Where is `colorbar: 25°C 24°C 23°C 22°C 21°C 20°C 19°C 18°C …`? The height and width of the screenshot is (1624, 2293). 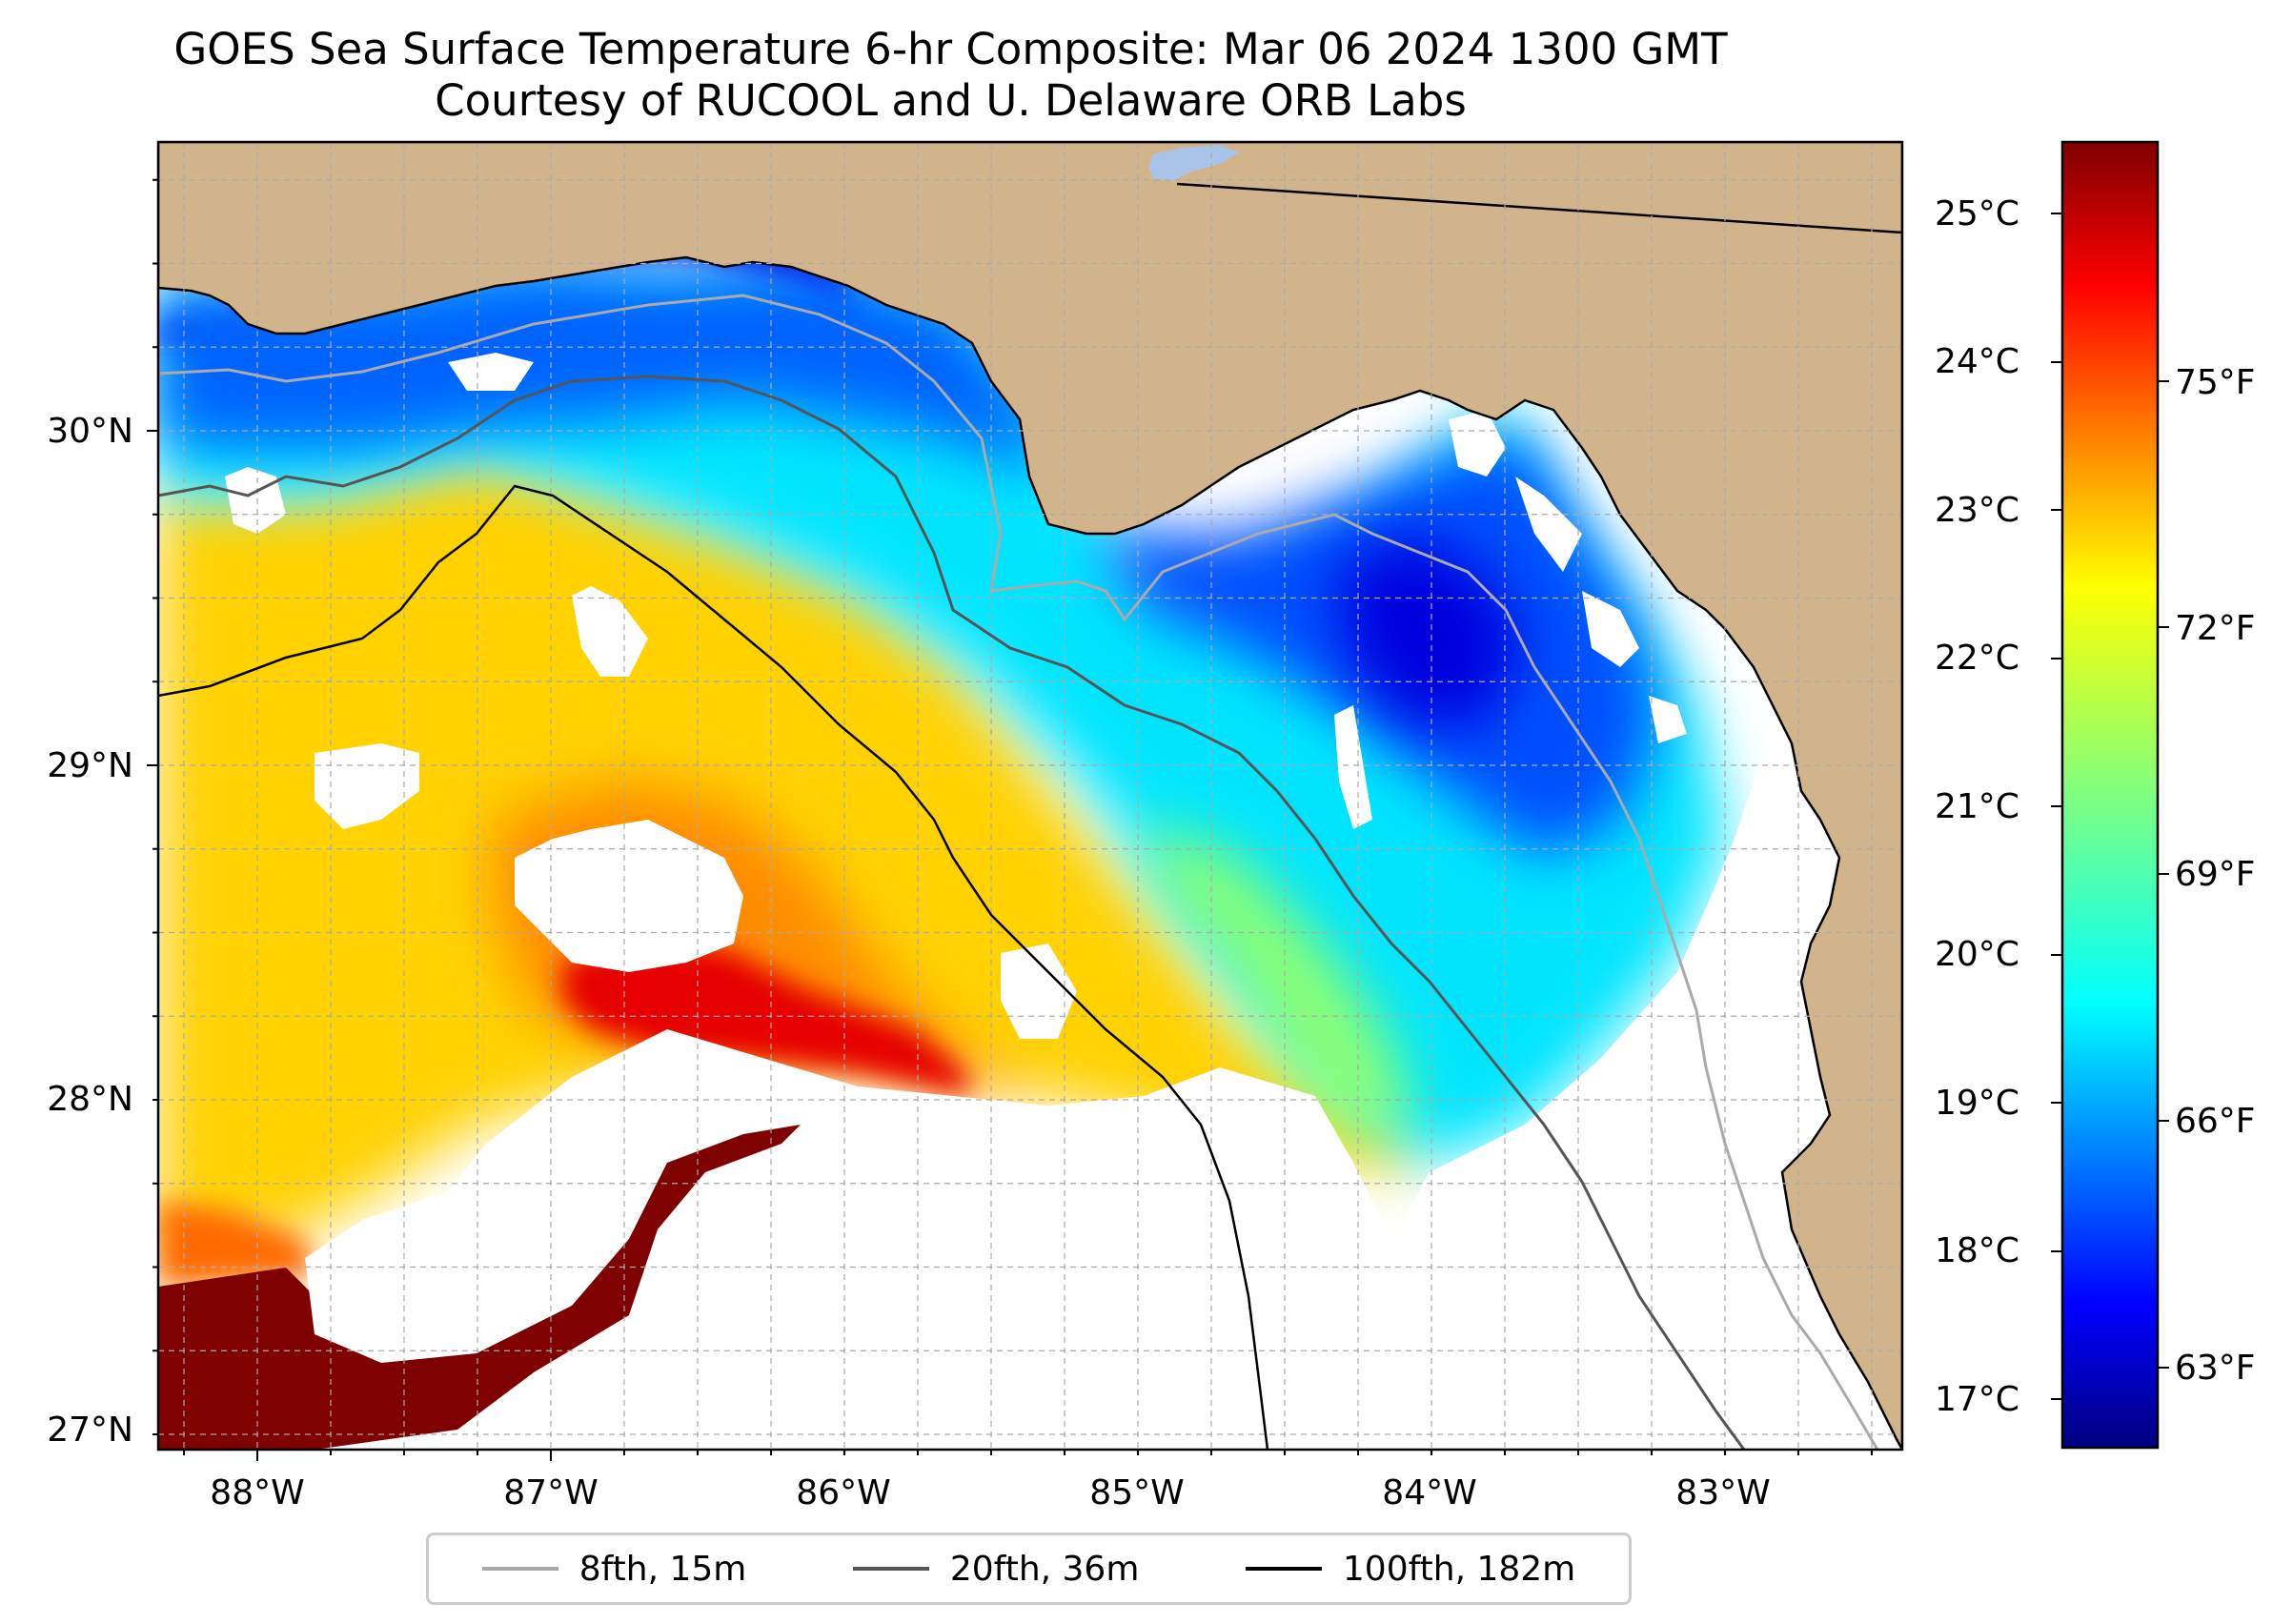 colorbar: 25°C 24°C 23°C 22°C 21°C 20°C 19°C 18°C … is located at coordinates (2095, 795).